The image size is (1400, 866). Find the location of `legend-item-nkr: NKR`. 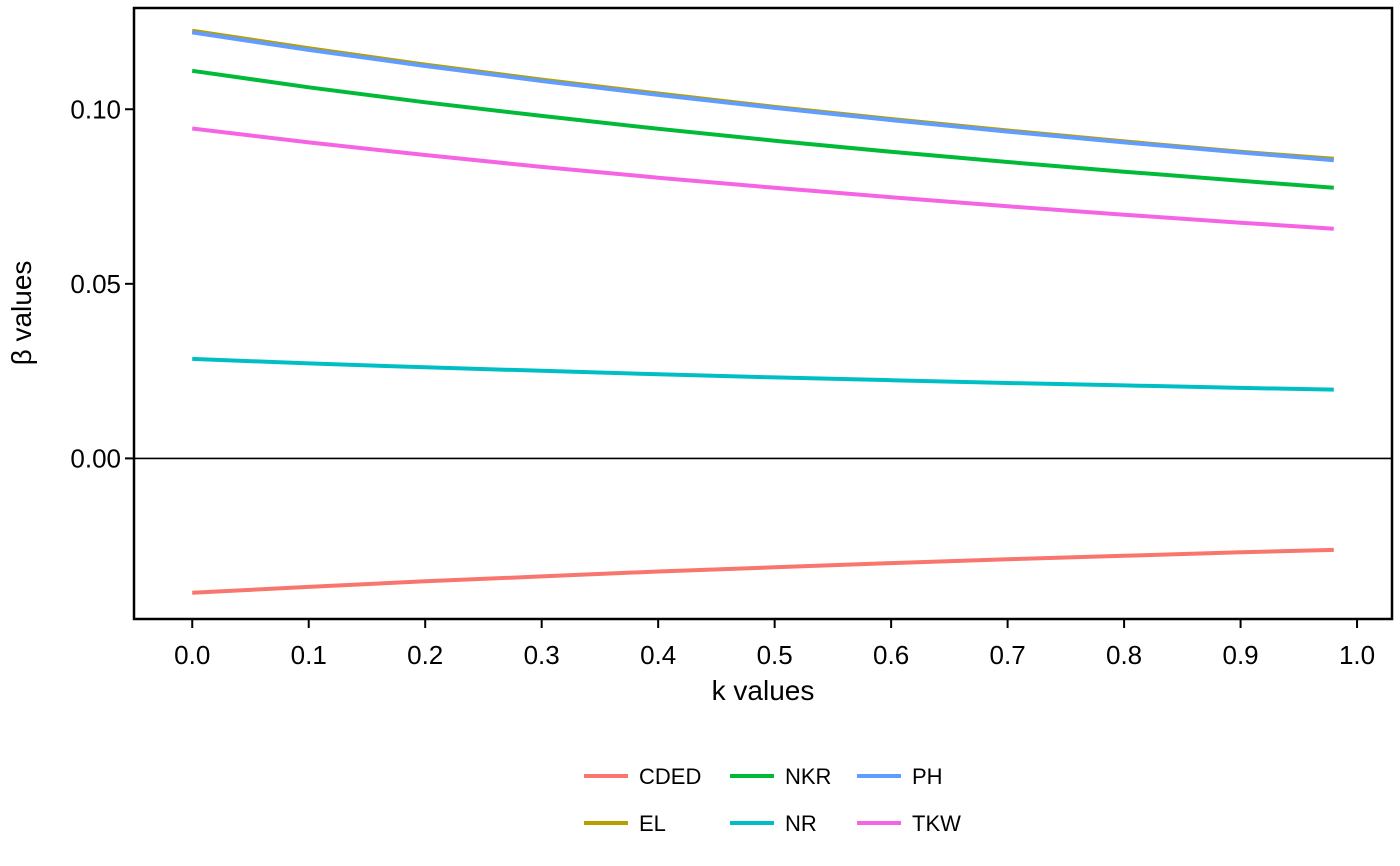

legend-item-nkr: NKR is located at coordinates (780, 776).